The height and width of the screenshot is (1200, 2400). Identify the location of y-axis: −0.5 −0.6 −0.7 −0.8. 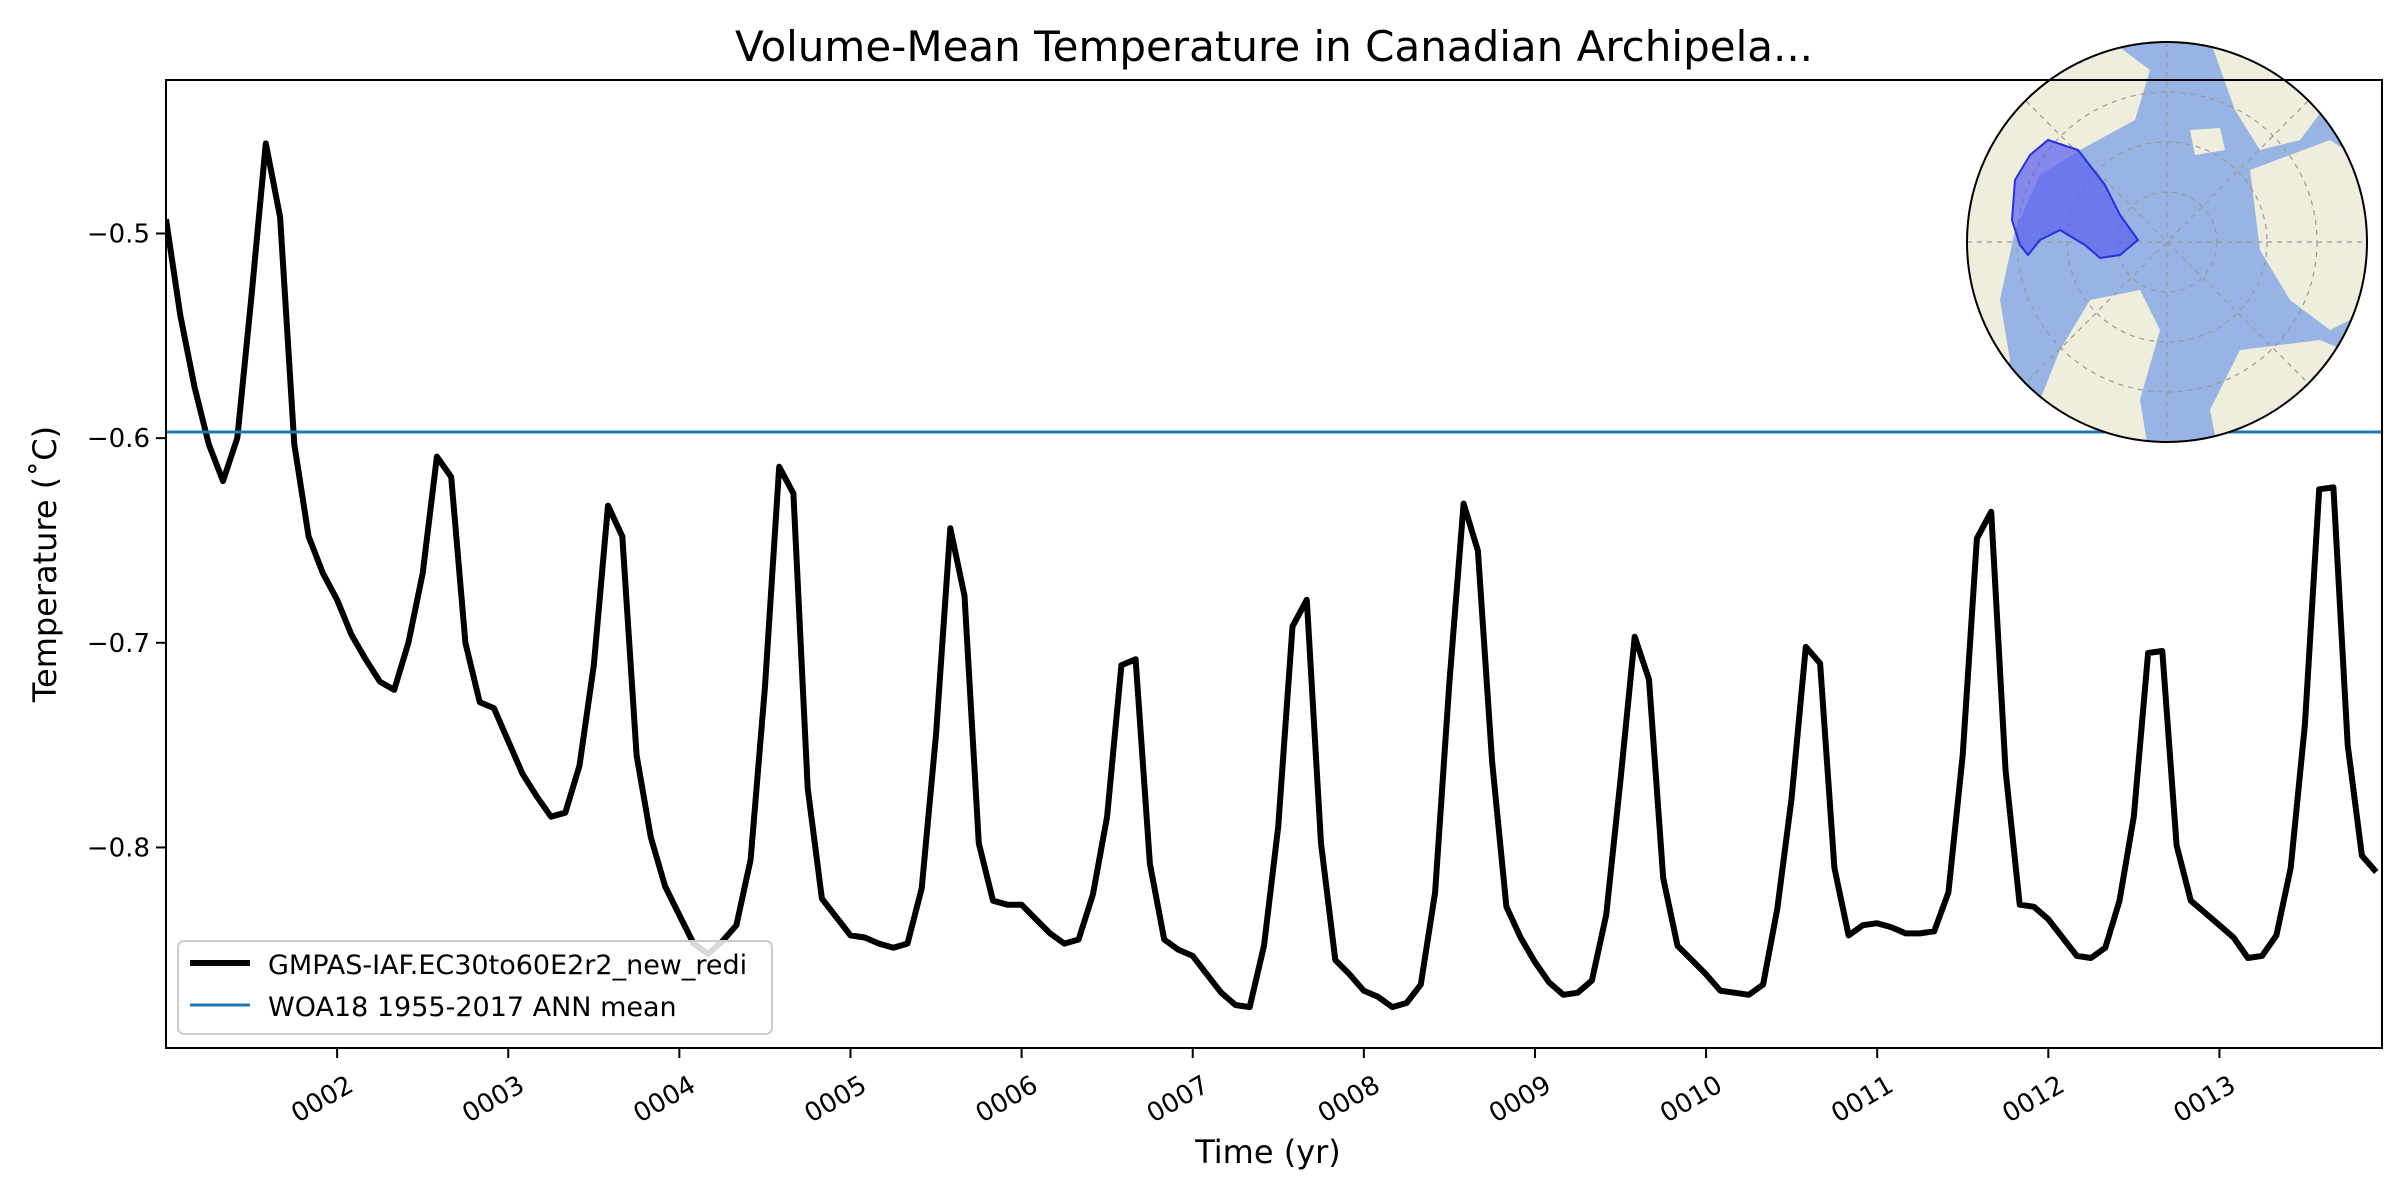
(126, 541).